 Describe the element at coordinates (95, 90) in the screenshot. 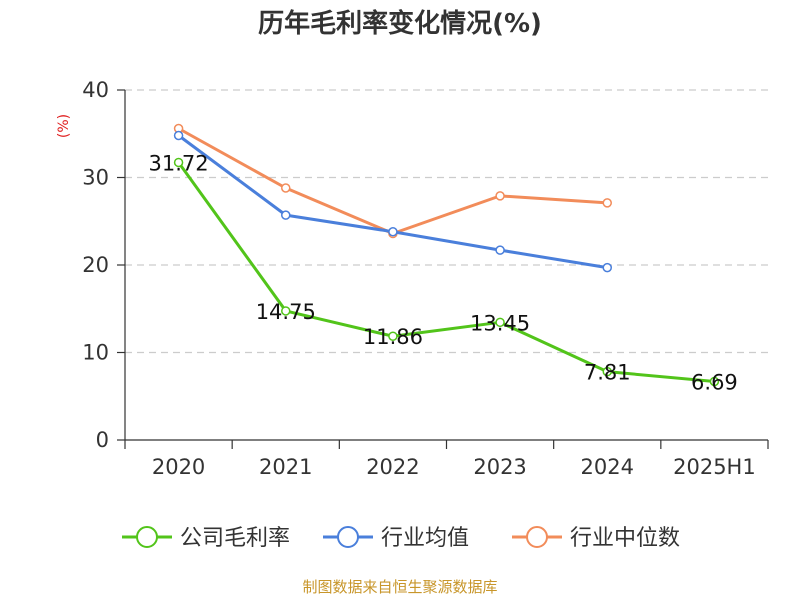

I see `y-tick-label: 40` at that location.